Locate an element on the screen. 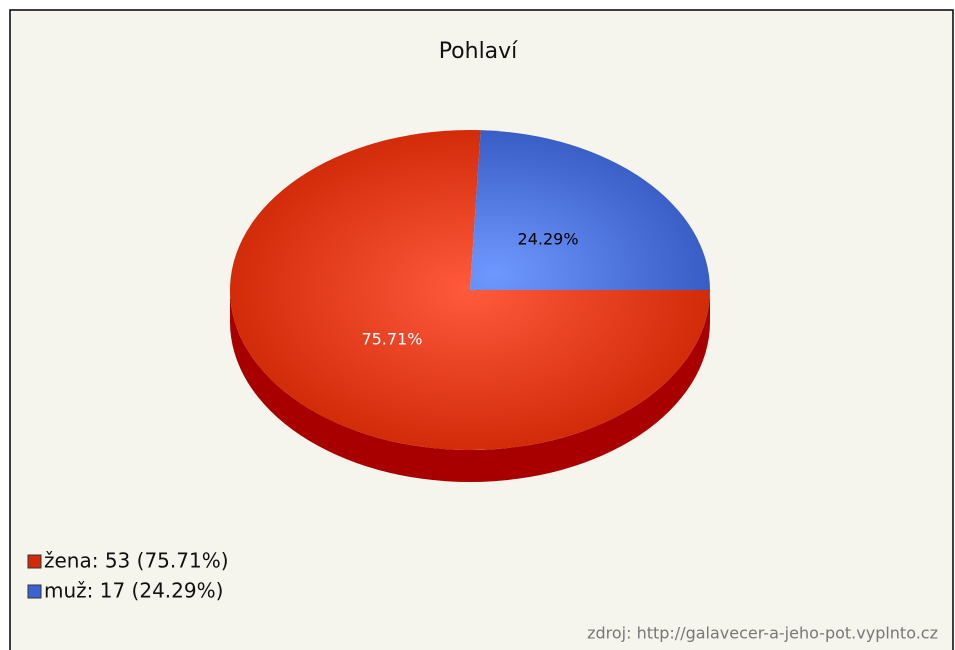 The height and width of the screenshot is (650, 955). legend-label: žena: 53 (75.71%) is located at coordinates (136, 561).